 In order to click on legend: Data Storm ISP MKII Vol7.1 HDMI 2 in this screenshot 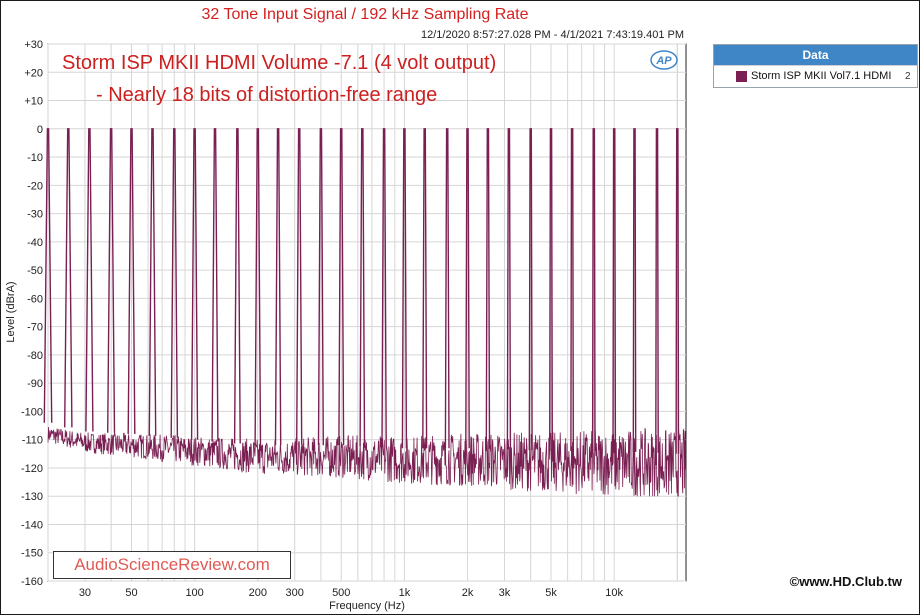, I will do `click(815, 66)`.